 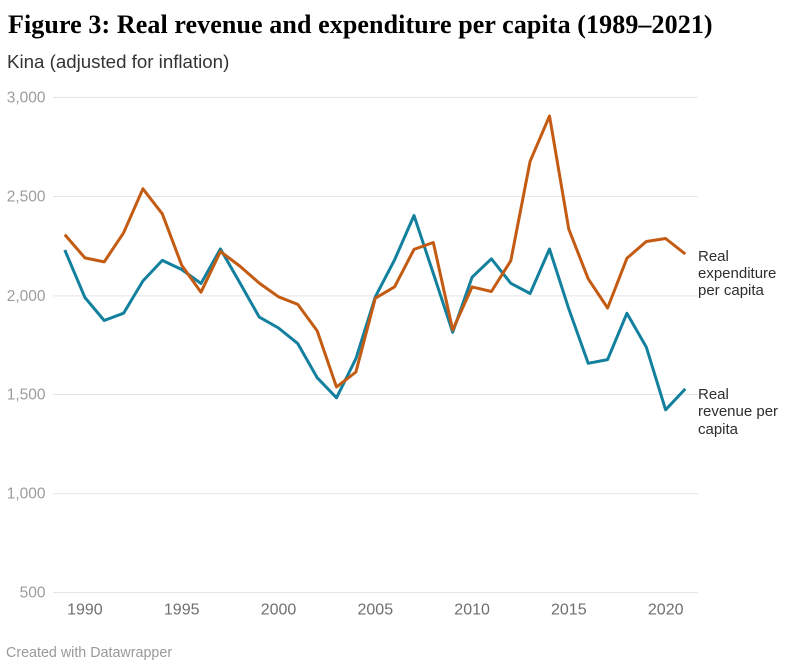 What do you see at coordinates (85, 610) in the screenshot?
I see `svg-text: 1990` at bounding box center [85, 610].